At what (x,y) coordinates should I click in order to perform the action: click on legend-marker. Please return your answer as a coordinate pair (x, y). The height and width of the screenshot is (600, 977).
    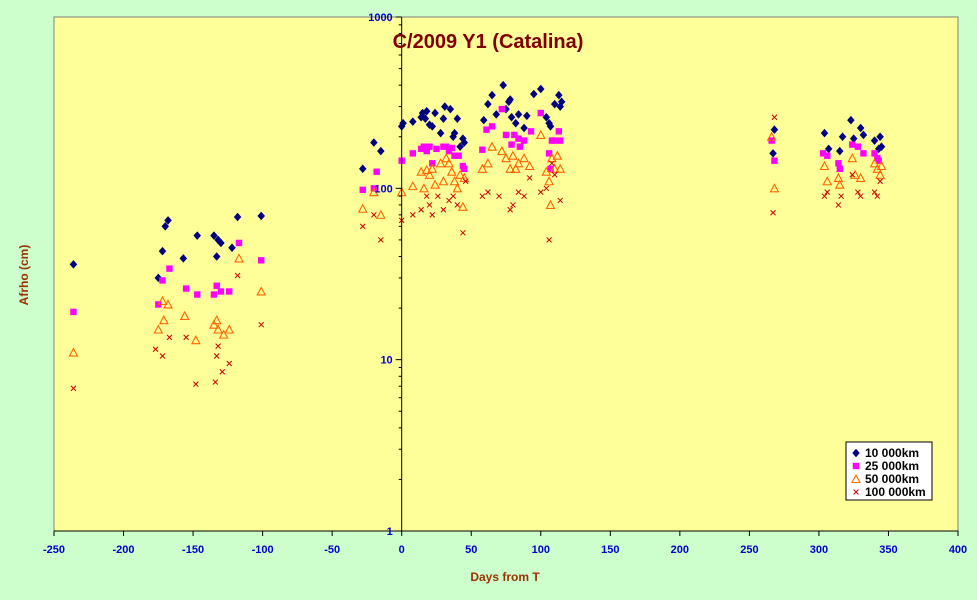
    Looking at the image, I should click on (856, 478).